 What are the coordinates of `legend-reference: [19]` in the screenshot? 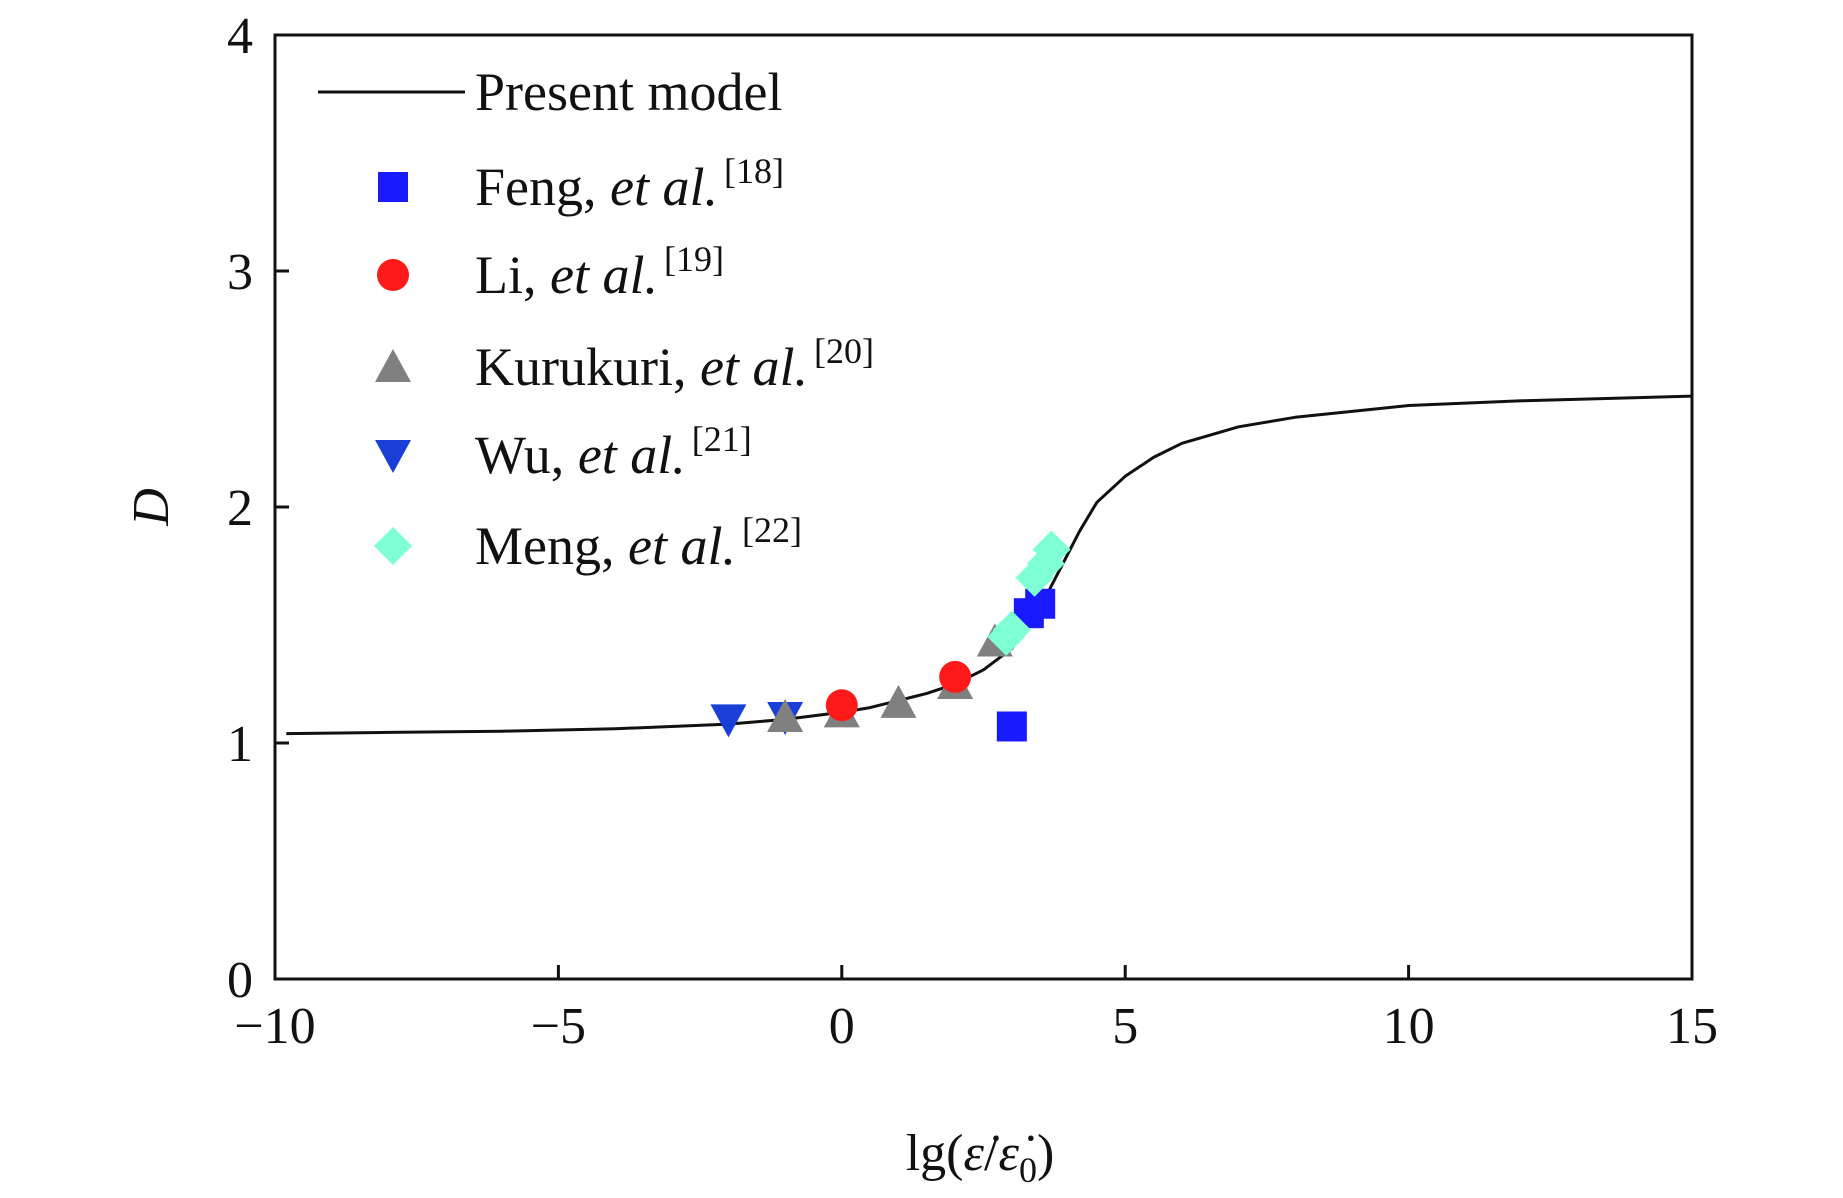 It's located at (694, 259).